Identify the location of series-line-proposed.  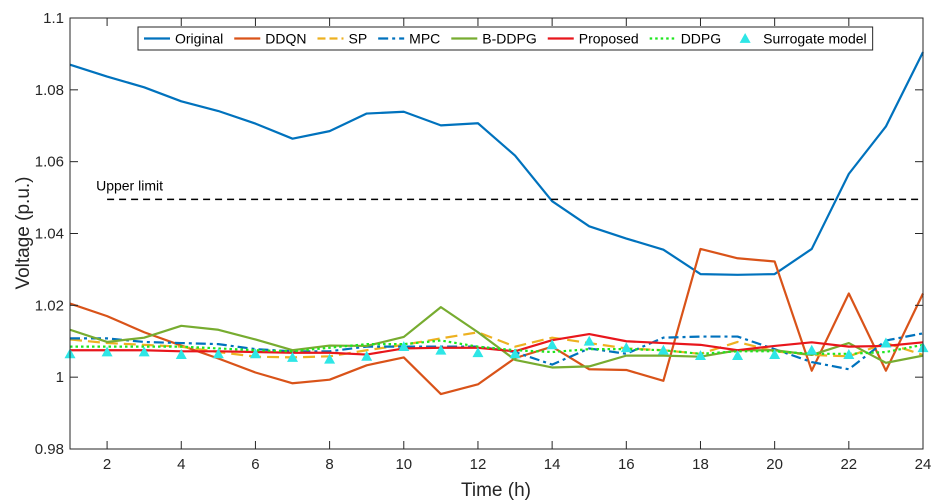
(497, 344).